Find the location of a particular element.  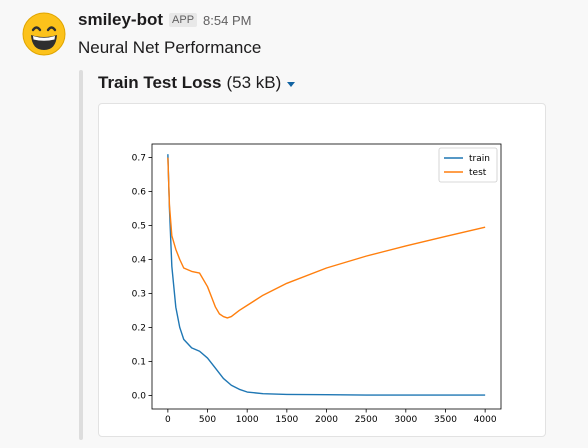

y-tick-label: 0.3 is located at coordinates (139, 294).